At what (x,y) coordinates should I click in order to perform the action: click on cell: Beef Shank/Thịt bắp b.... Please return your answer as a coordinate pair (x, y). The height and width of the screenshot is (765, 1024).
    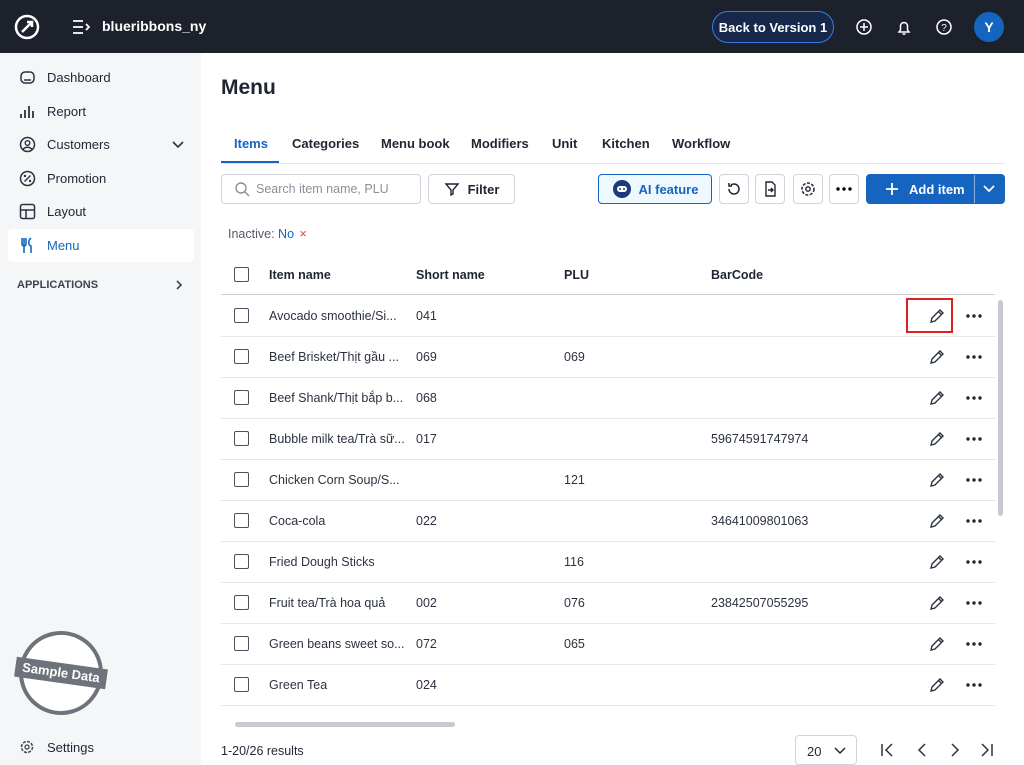
    Looking at the image, I should click on (336, 398).